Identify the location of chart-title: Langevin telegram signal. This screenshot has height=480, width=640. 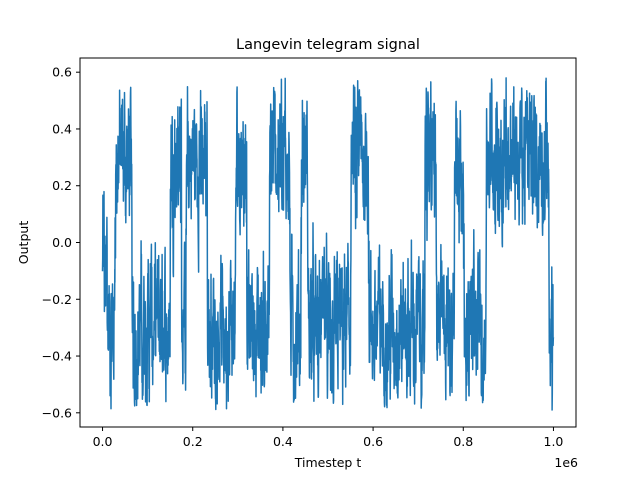
(328, 45).